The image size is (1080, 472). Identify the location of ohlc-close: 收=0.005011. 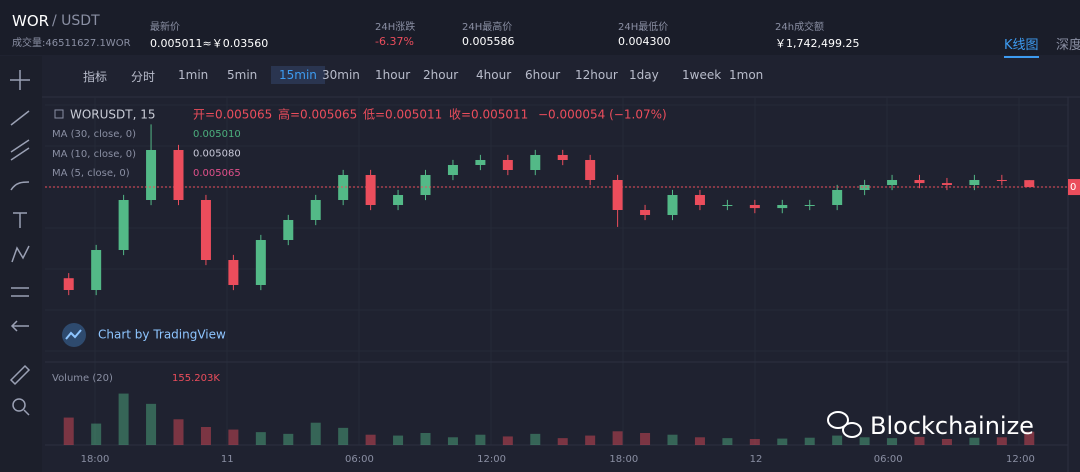
(488, 115).